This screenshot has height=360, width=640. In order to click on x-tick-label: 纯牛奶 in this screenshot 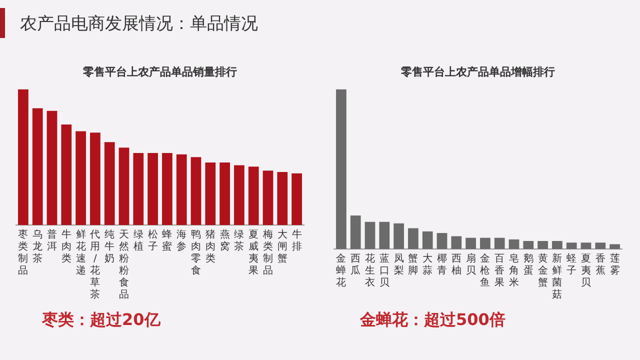, I will do `click(109, 246)`.